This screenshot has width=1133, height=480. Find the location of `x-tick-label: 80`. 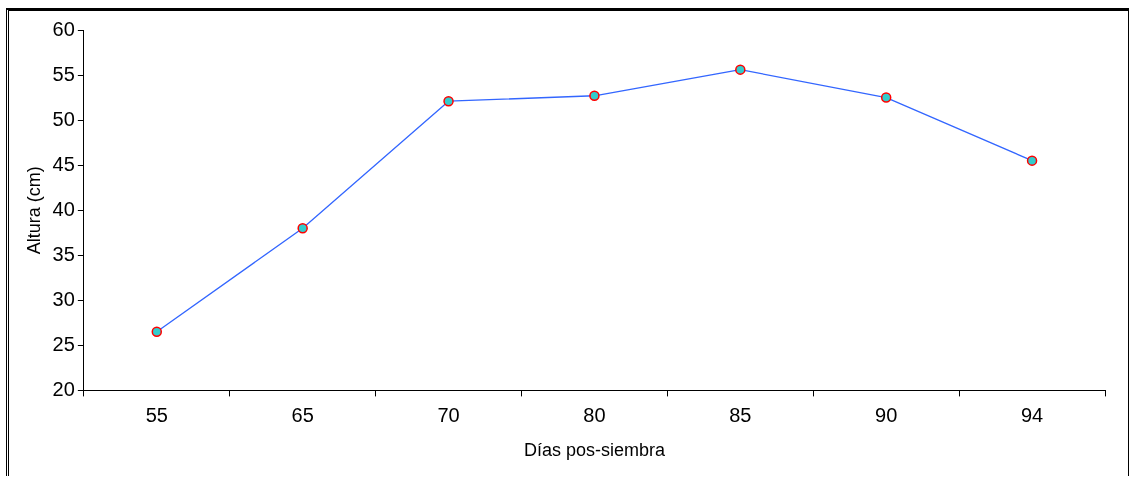

x-tick-label: 80 is located at coordinates (594, 414).